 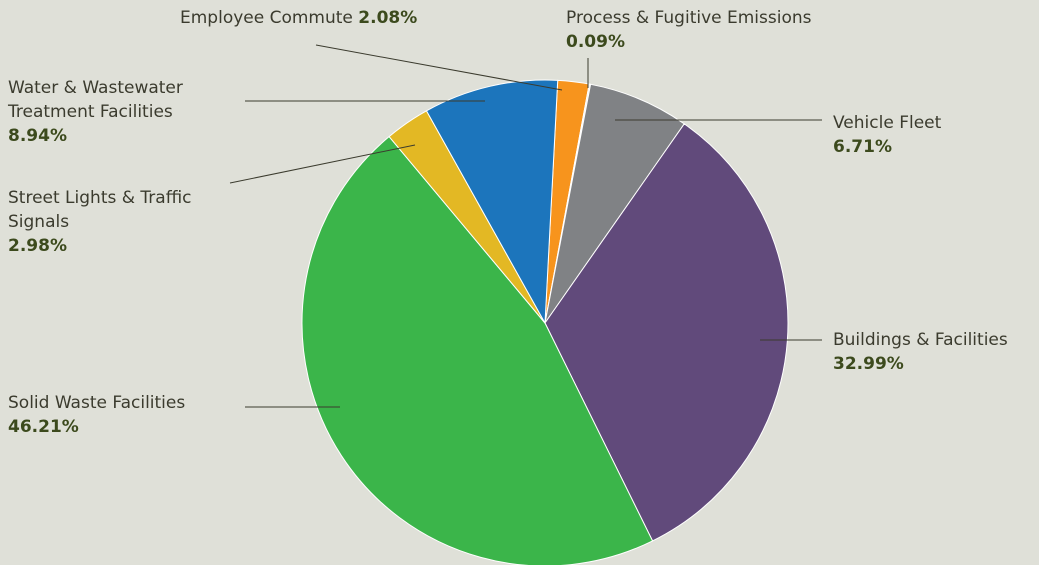 What do you see at coordinates (862, 147) in the screenshot?
I see `value-label: 6.71%` at bounding box center [862, 147].